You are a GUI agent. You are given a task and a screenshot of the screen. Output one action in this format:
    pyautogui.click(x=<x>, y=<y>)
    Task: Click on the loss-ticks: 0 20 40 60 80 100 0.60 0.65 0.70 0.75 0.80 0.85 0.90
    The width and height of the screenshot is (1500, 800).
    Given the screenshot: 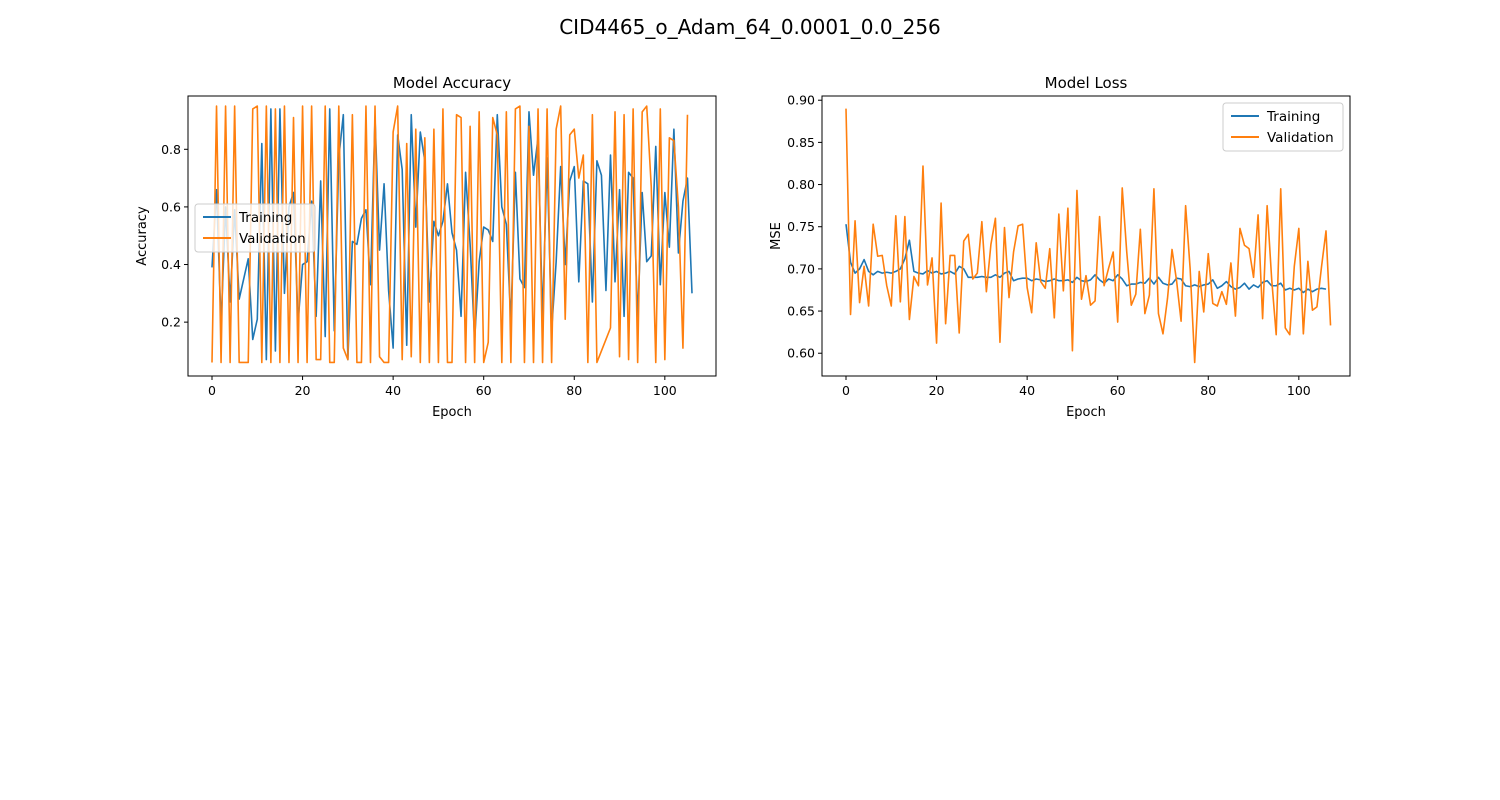 What is the action you would take?
    pyautogui.click(x=1049, y=245)
    